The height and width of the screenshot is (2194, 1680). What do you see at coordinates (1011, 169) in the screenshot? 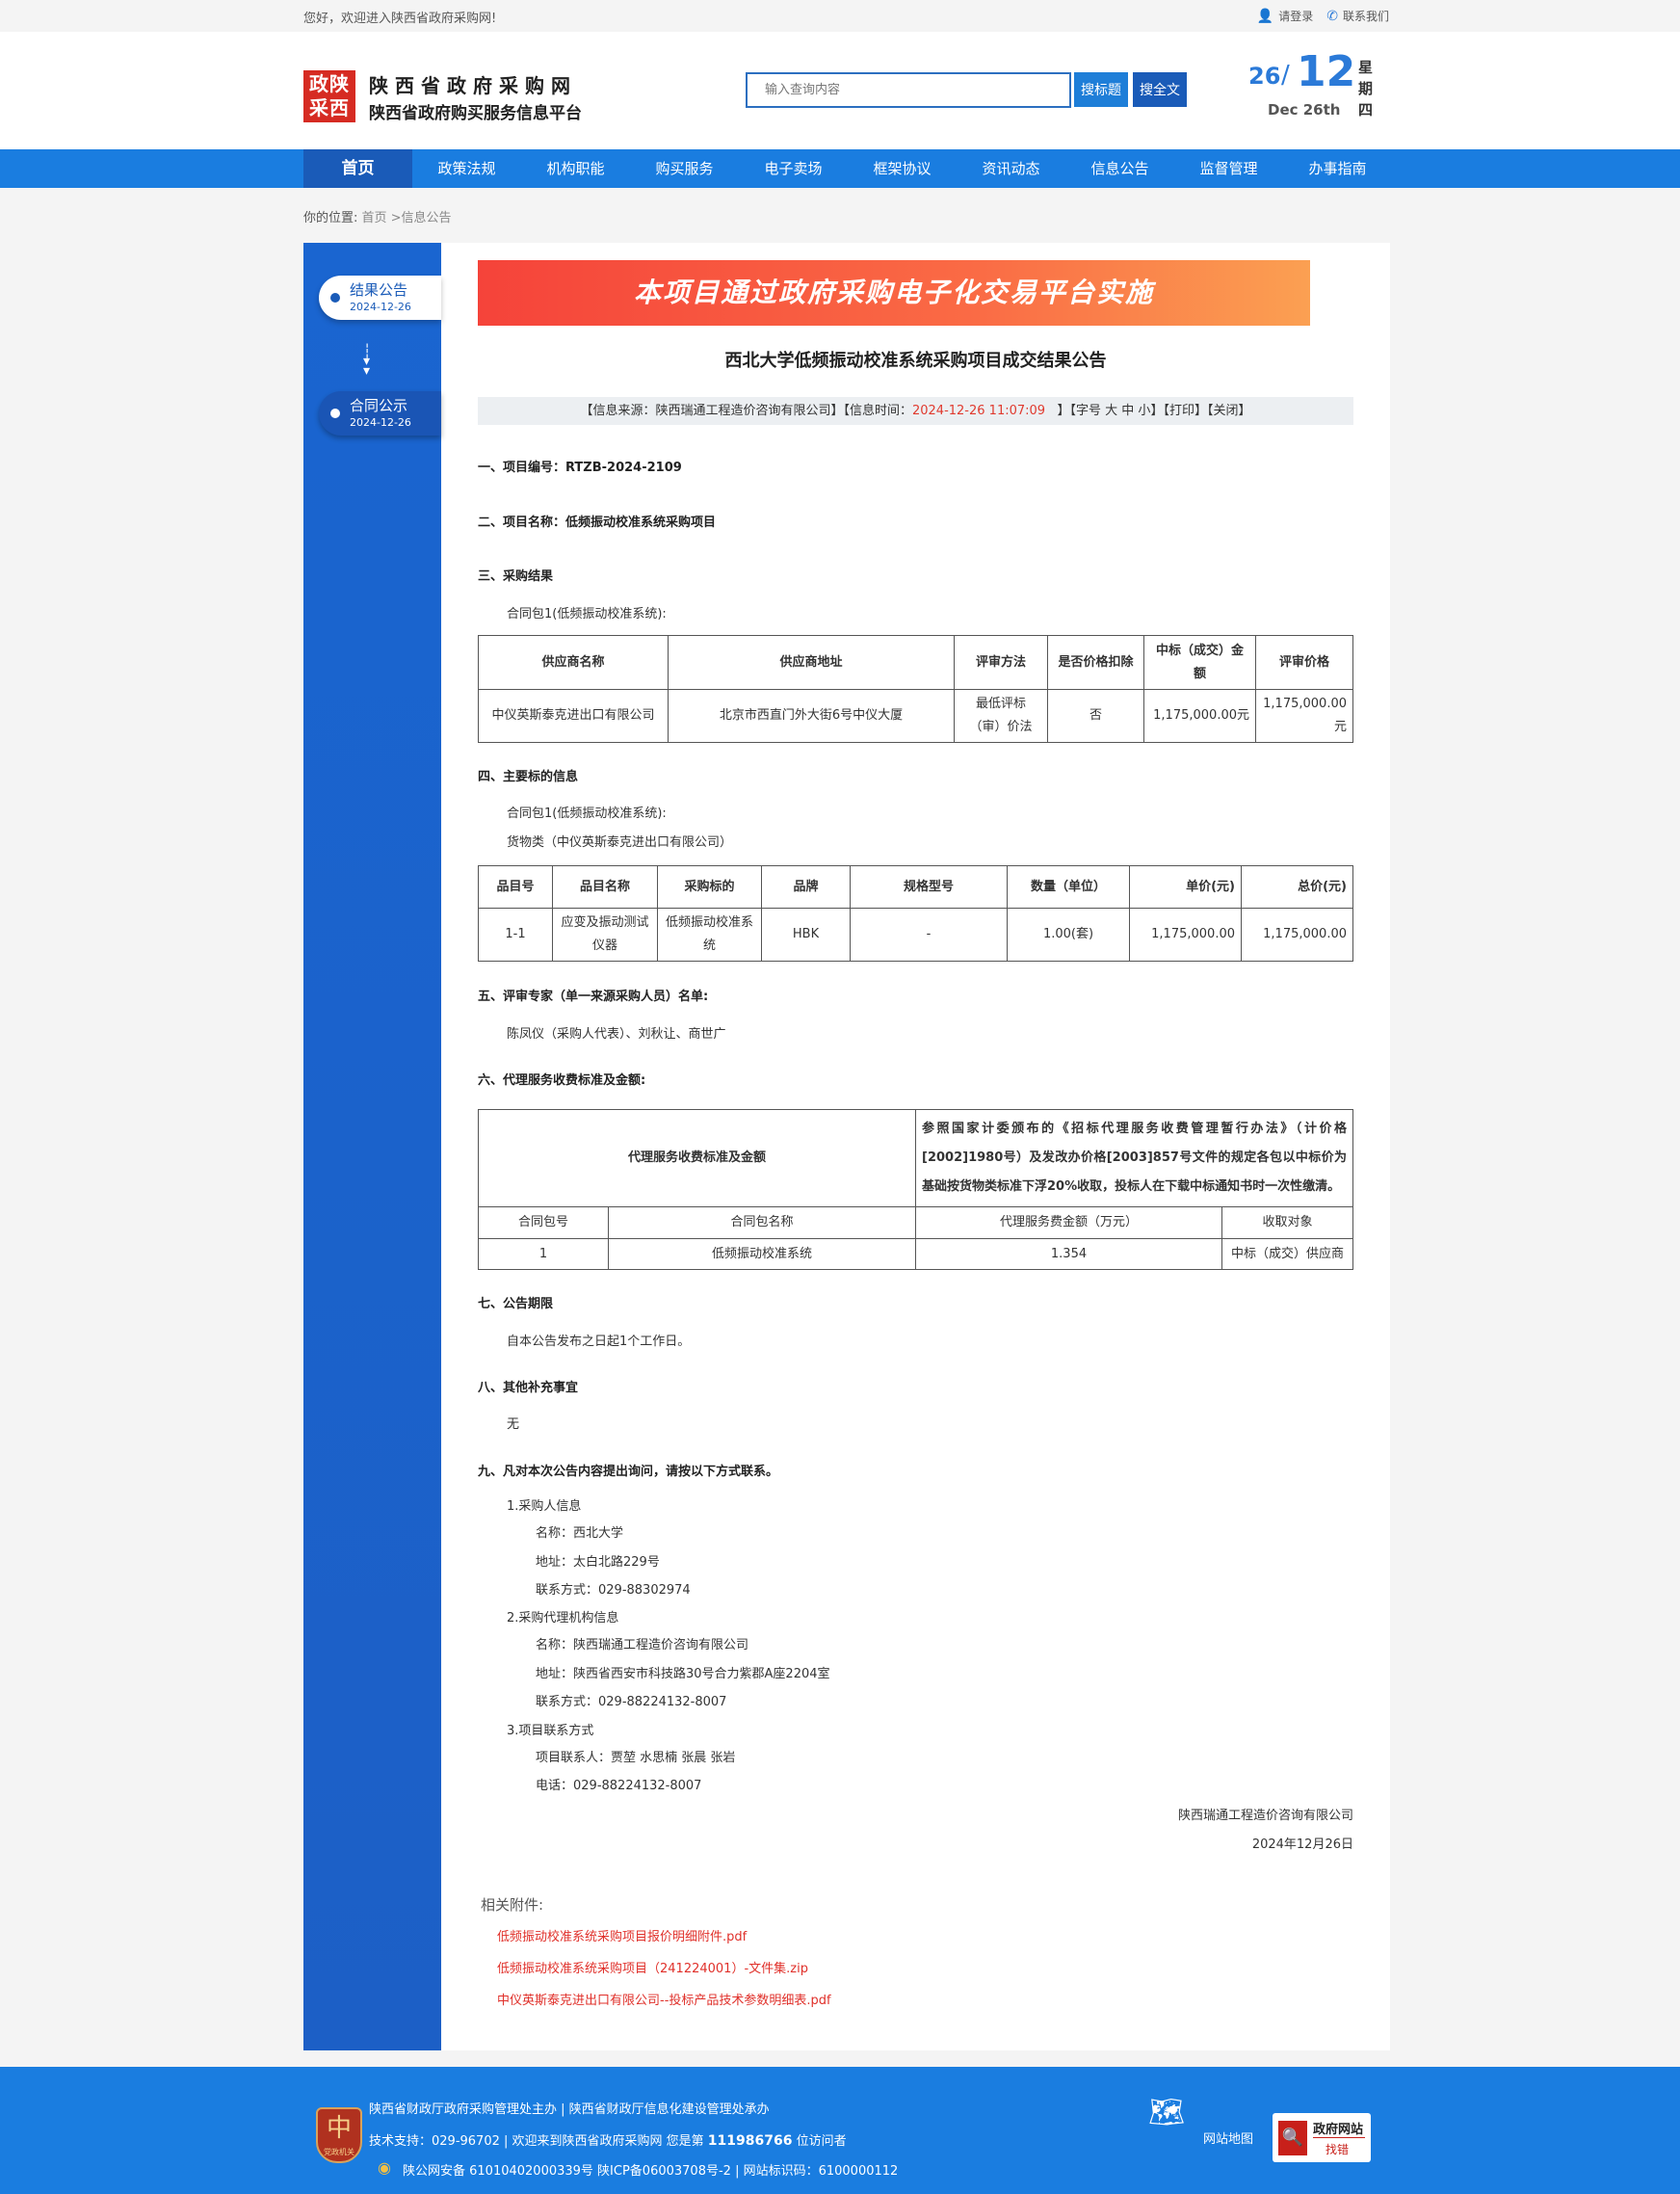
I see `nav-item-news: 资讯动态` at bounding box center [1011, 169].